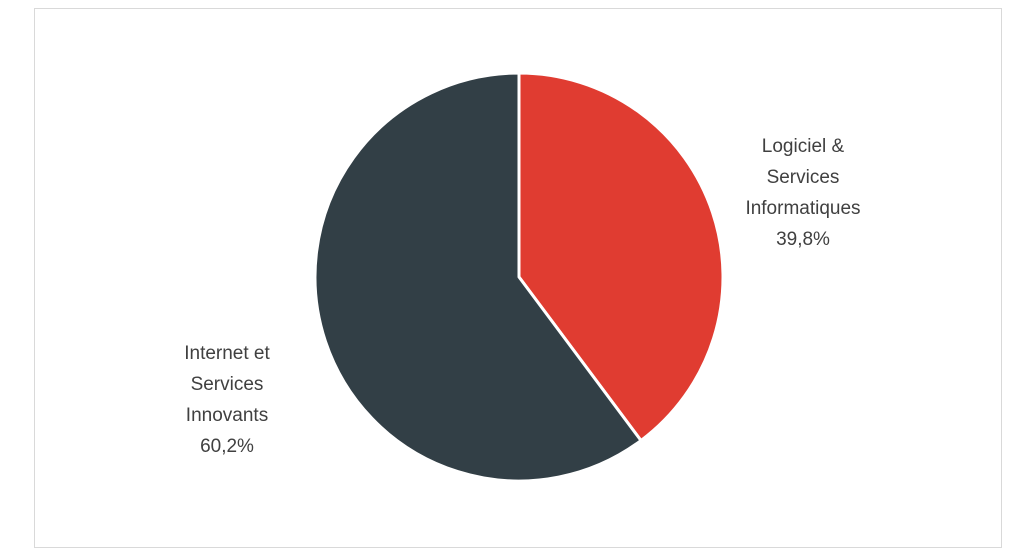  What do you see at coordinates (227, 400) in the screenshot?
I see `slice-label-2: Internet et Services Innovants 60,2%` at bounding box center [227, 400].